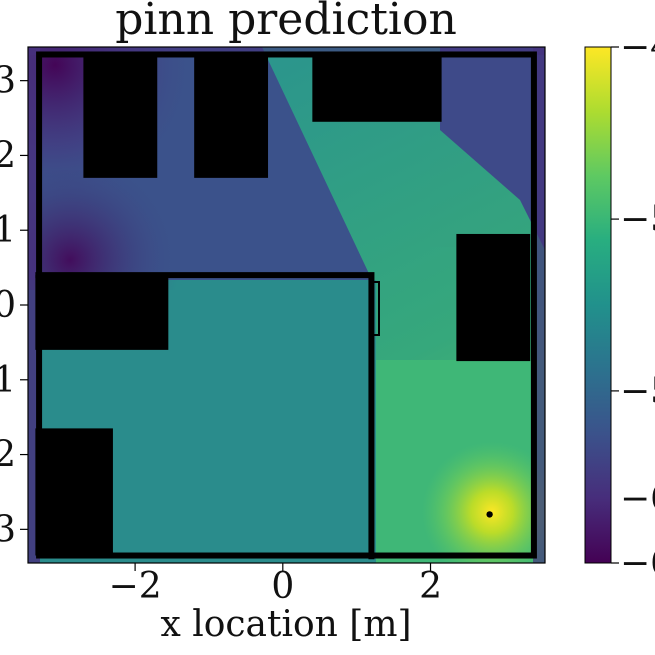  Describe the element at coordinates (472, 491) in the screenshot. I see `field-hot-spot` at that location.